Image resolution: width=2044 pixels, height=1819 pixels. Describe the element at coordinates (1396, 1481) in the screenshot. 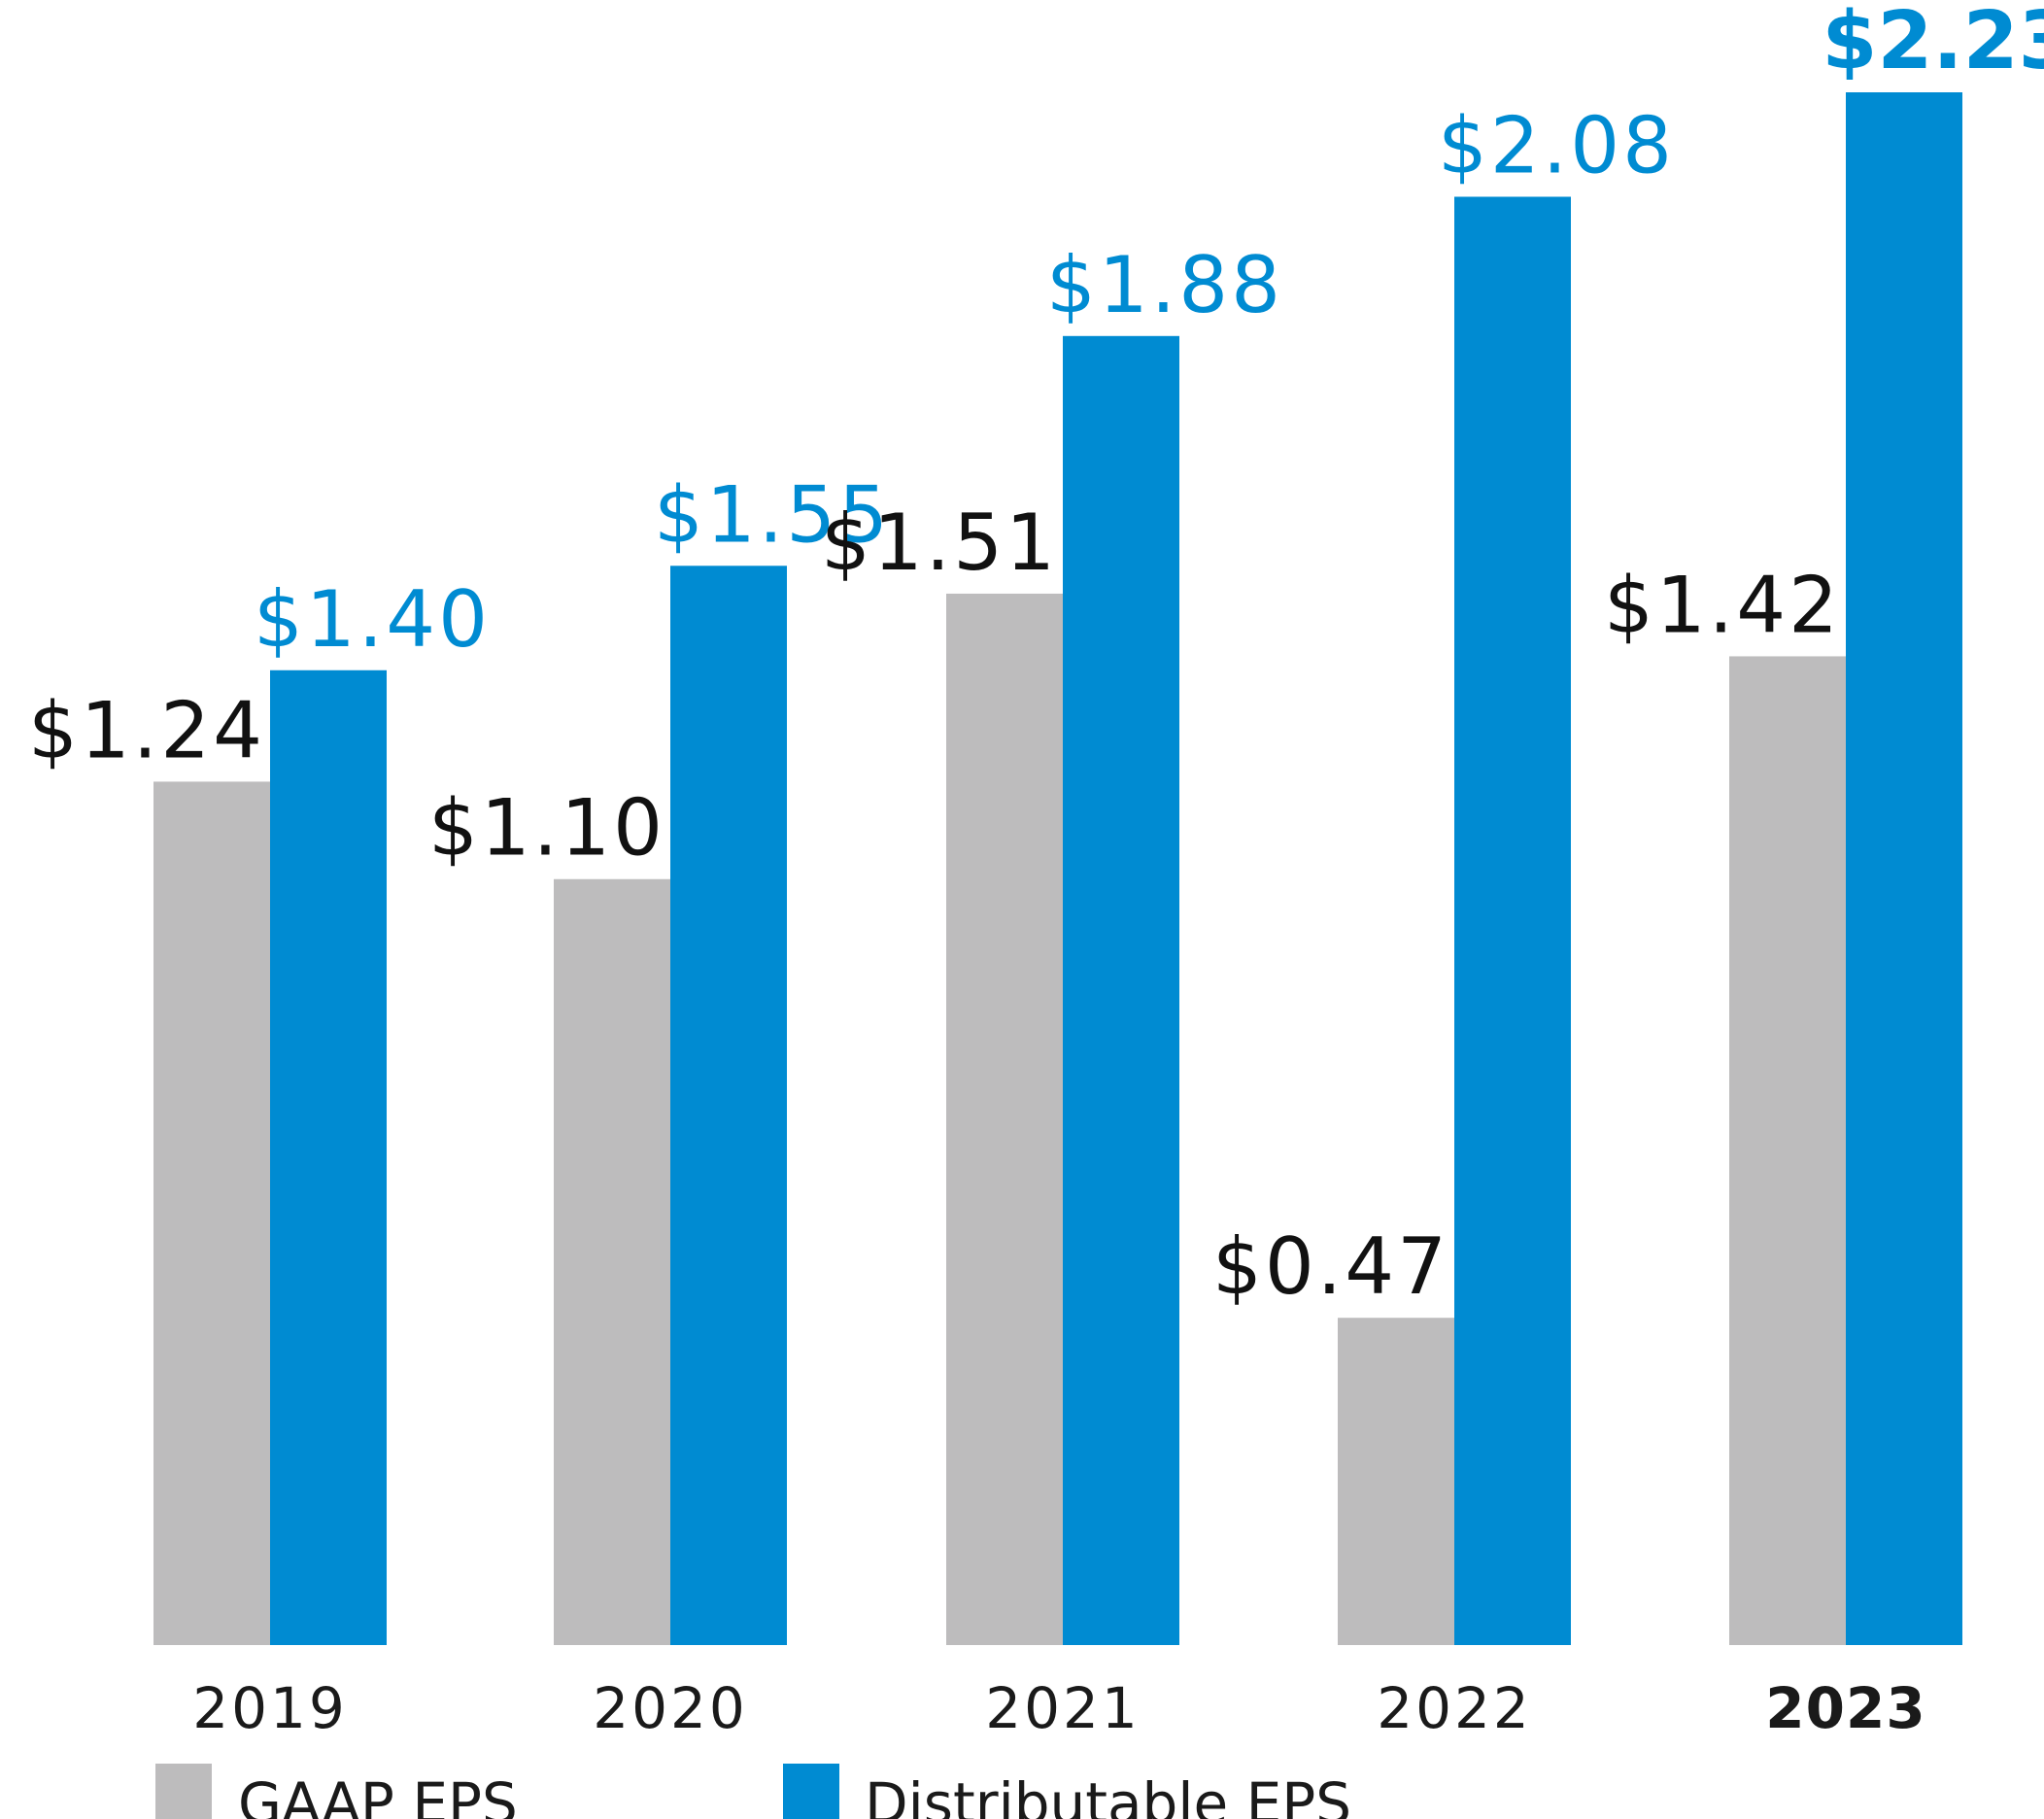

I see `bar-gaap-eps-2022` at that location.